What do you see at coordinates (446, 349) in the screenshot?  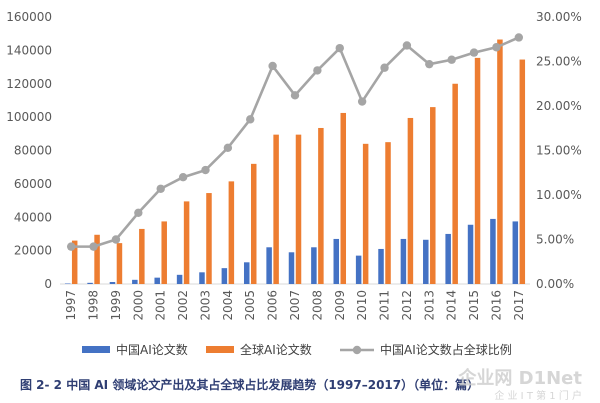 I see `legend-label: 中国AI论文数占全球比例` at bounding box center [446, 349].